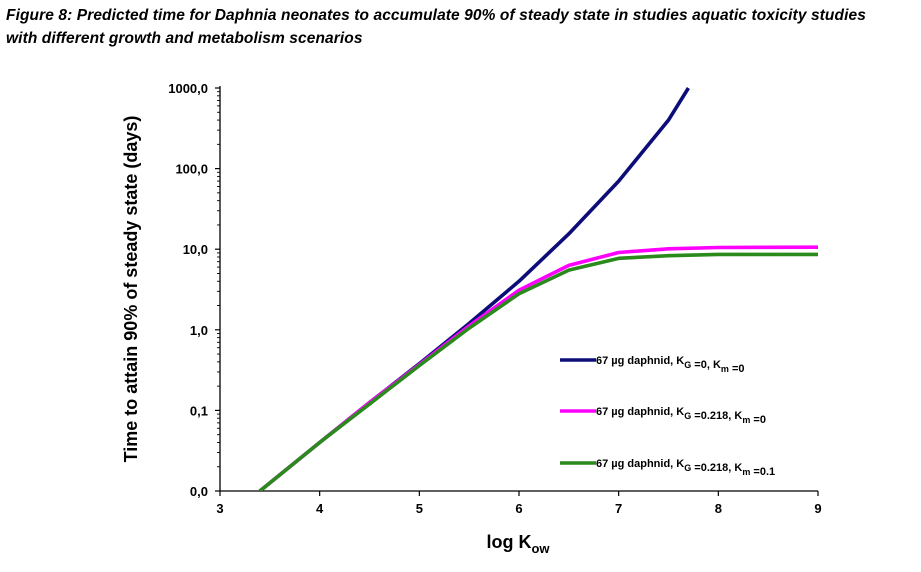  What do you see at coordinates (219, 508) in the screenshot?
I see `x-tick-label: 3` at bounding box center [219, 508].